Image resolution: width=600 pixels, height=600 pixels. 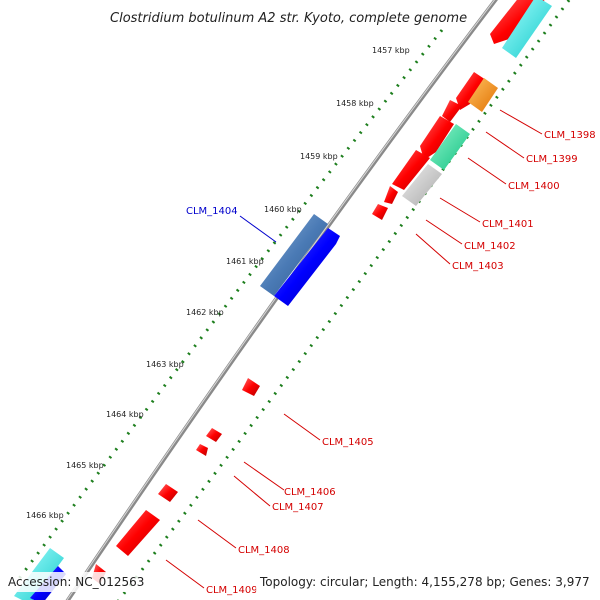 I want to click on gene-label: CLM_1405, so click(x=348, y=442).